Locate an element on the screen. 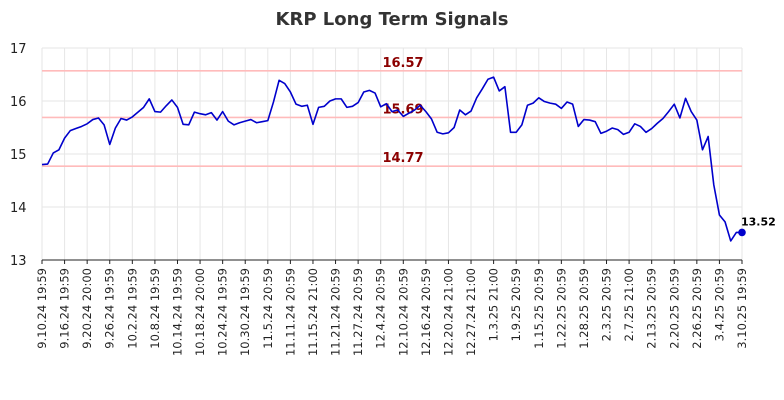  x-tick-label: 11.21.24 20:59 is located at coordinates (336, 312).